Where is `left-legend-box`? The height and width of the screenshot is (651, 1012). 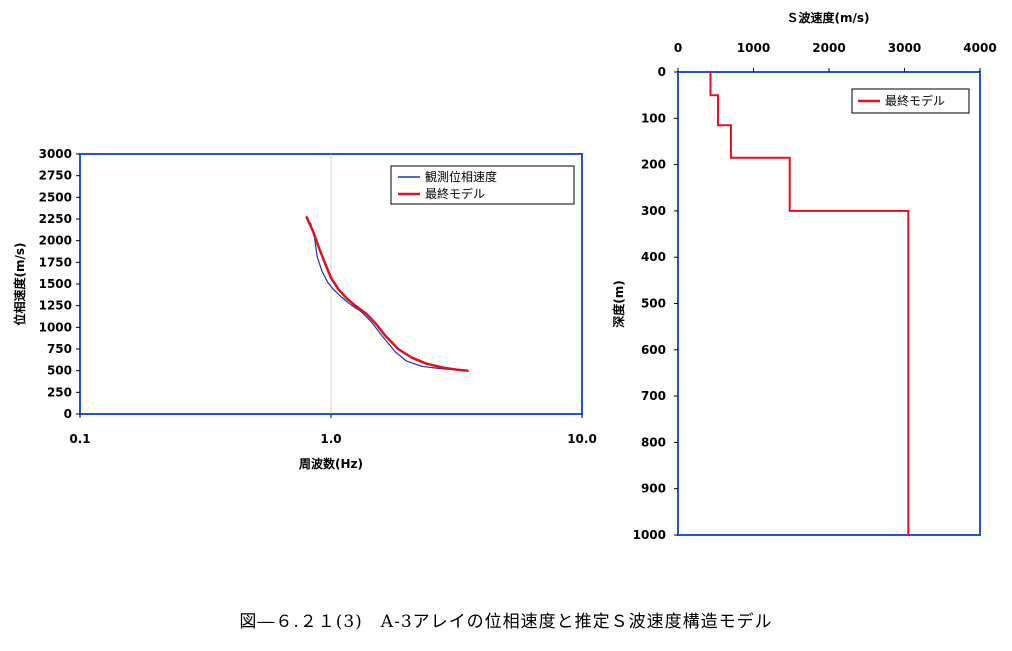
left-legend-box is located at coordinates (482, 185).